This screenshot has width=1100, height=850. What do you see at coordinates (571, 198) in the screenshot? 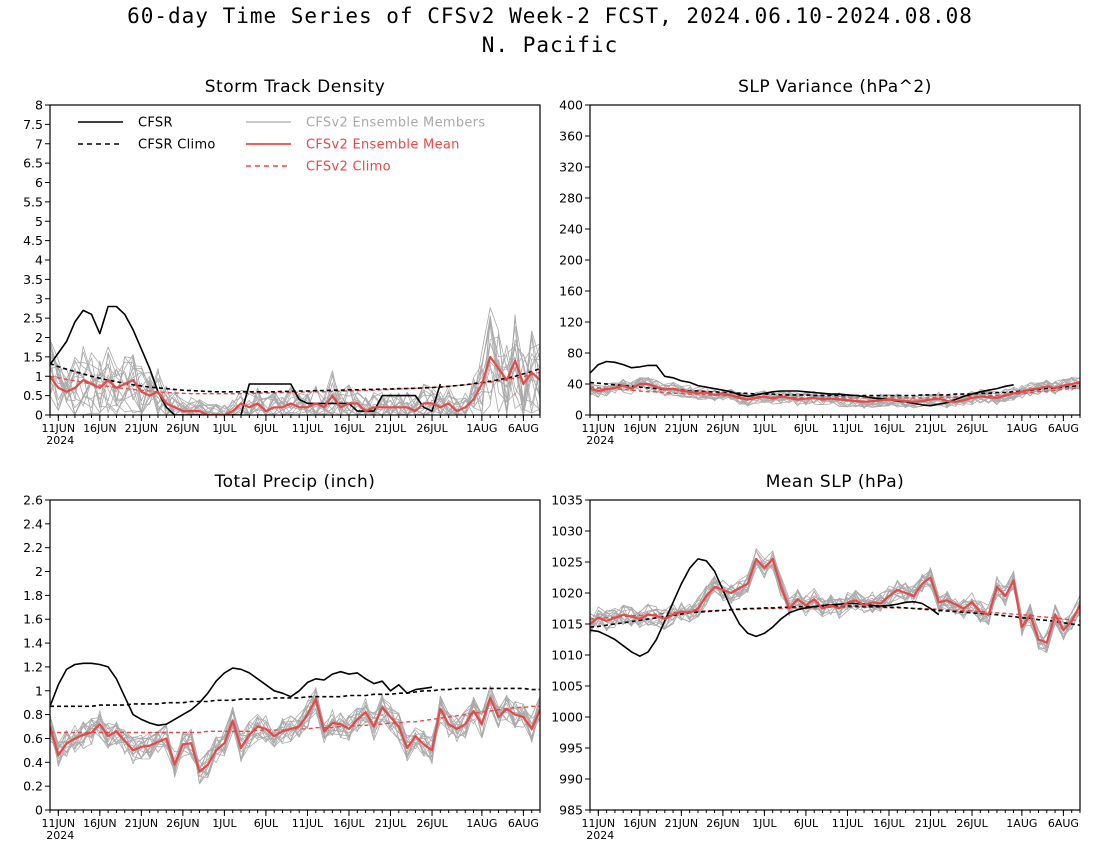
I see `y-tick-label: 280` at bounding box center [571, 198].